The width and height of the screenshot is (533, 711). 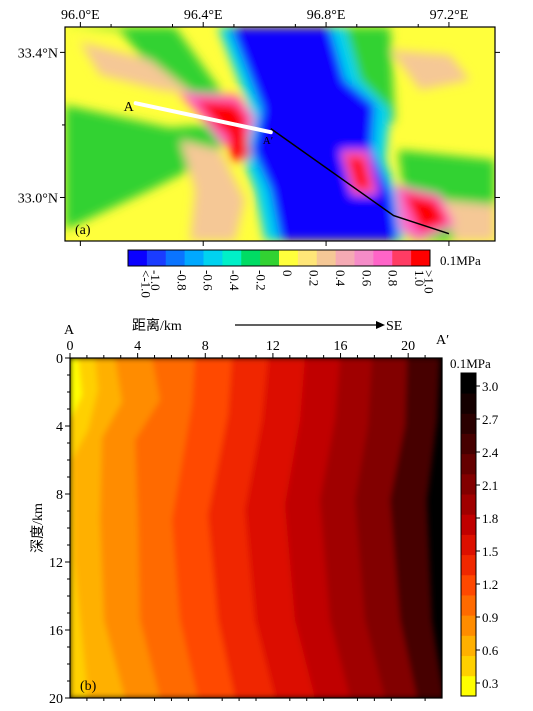 I want to click on panel-b-label: (b), so click(x=88, y=686).